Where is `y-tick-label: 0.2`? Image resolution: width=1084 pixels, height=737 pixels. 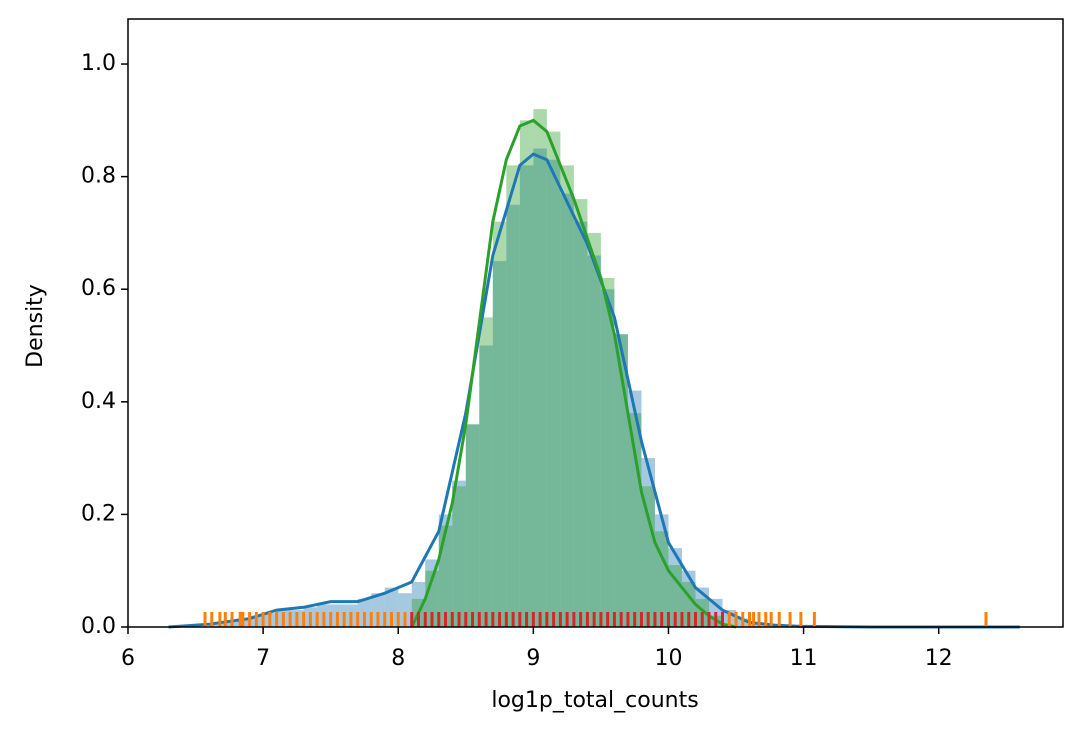 y-tick-label: 0.2 is located at coordinates (98, 513).